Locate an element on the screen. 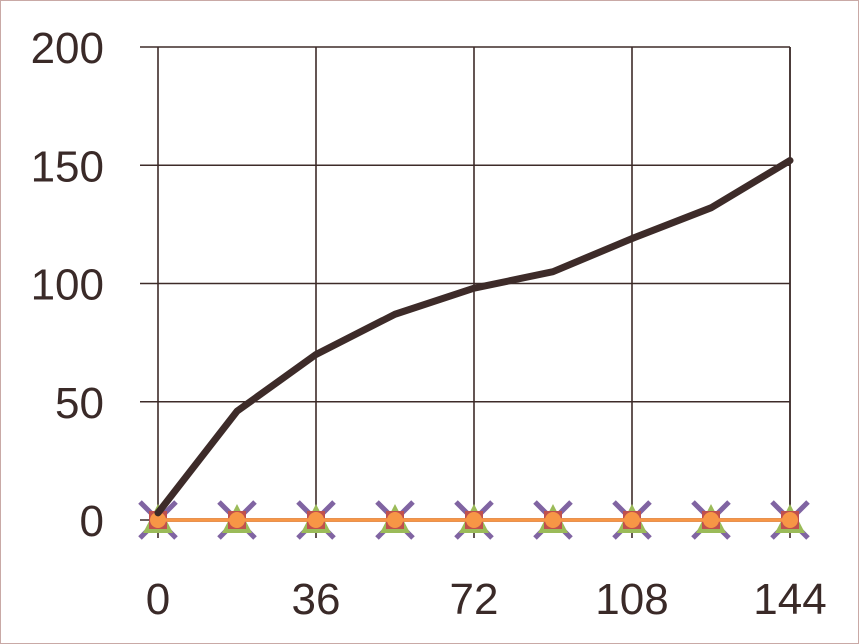 Image resolution: width=859 pixels, height=644 pixels. x-axis-tick-labels: 0 36 72 108 144 is located at coordinates (486, 599).